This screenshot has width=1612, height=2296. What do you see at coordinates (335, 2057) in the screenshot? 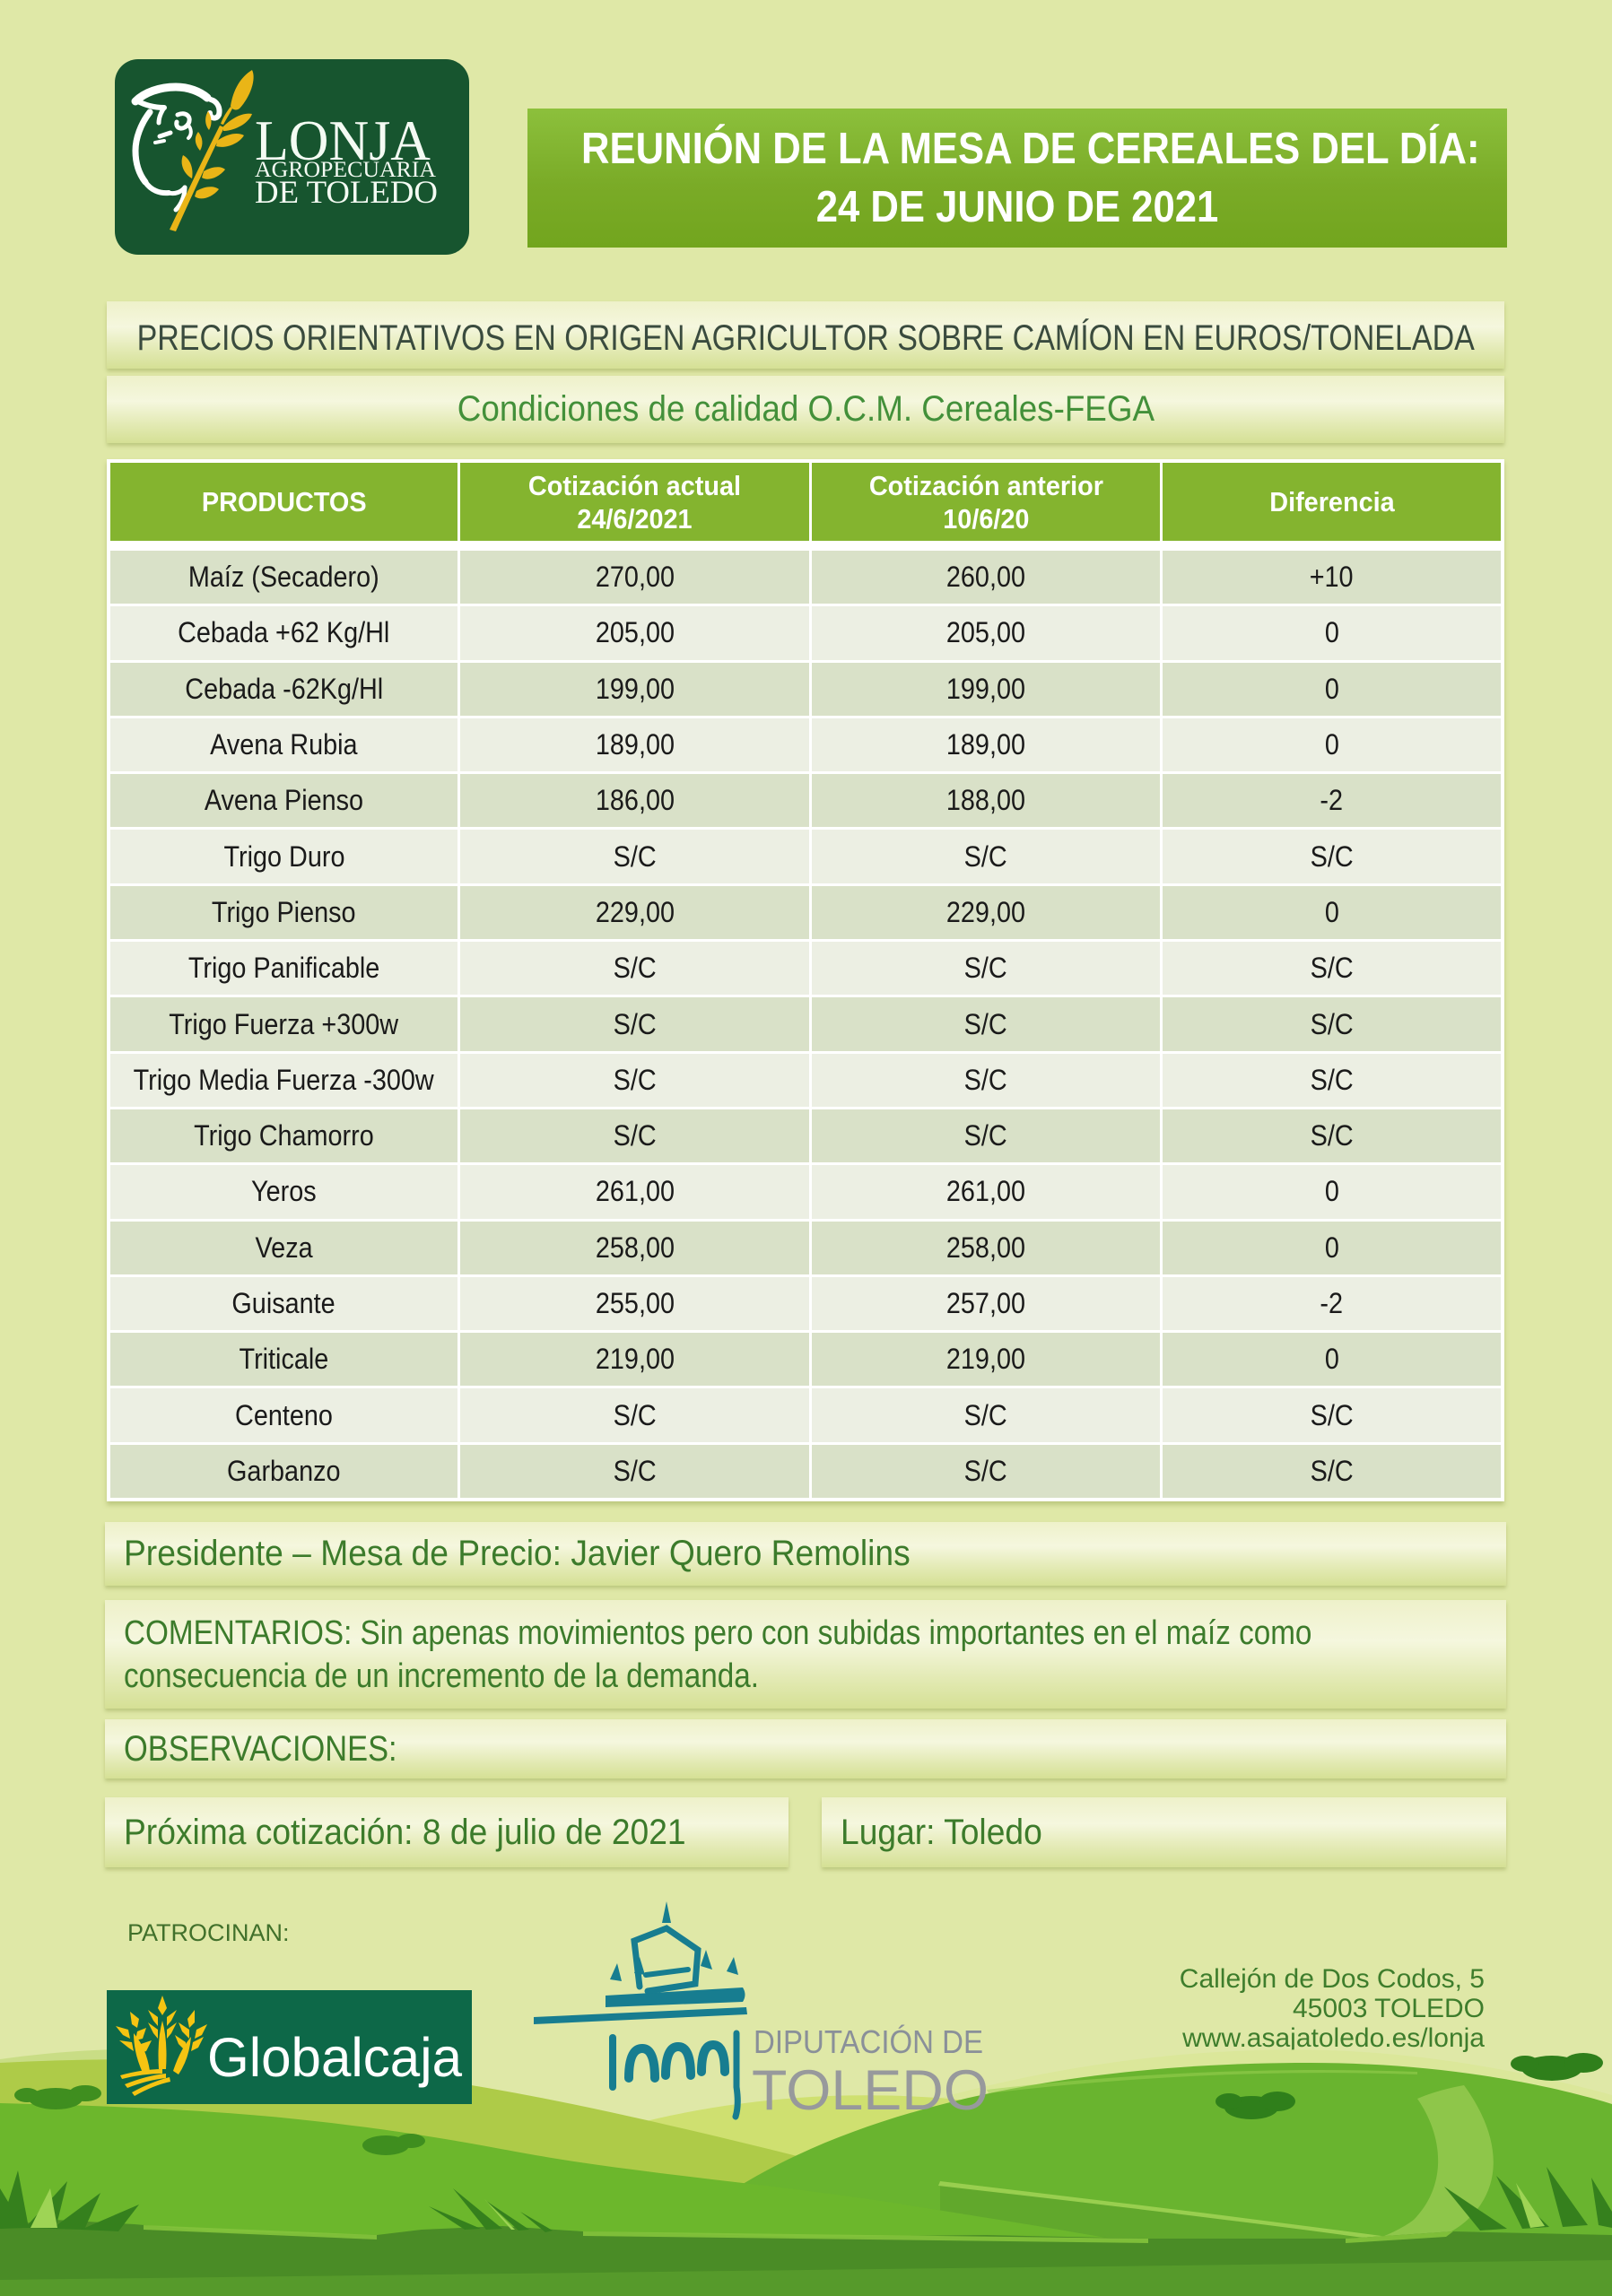
I see `svg-text: Globalcaja` at bounding box center [335, 2057].